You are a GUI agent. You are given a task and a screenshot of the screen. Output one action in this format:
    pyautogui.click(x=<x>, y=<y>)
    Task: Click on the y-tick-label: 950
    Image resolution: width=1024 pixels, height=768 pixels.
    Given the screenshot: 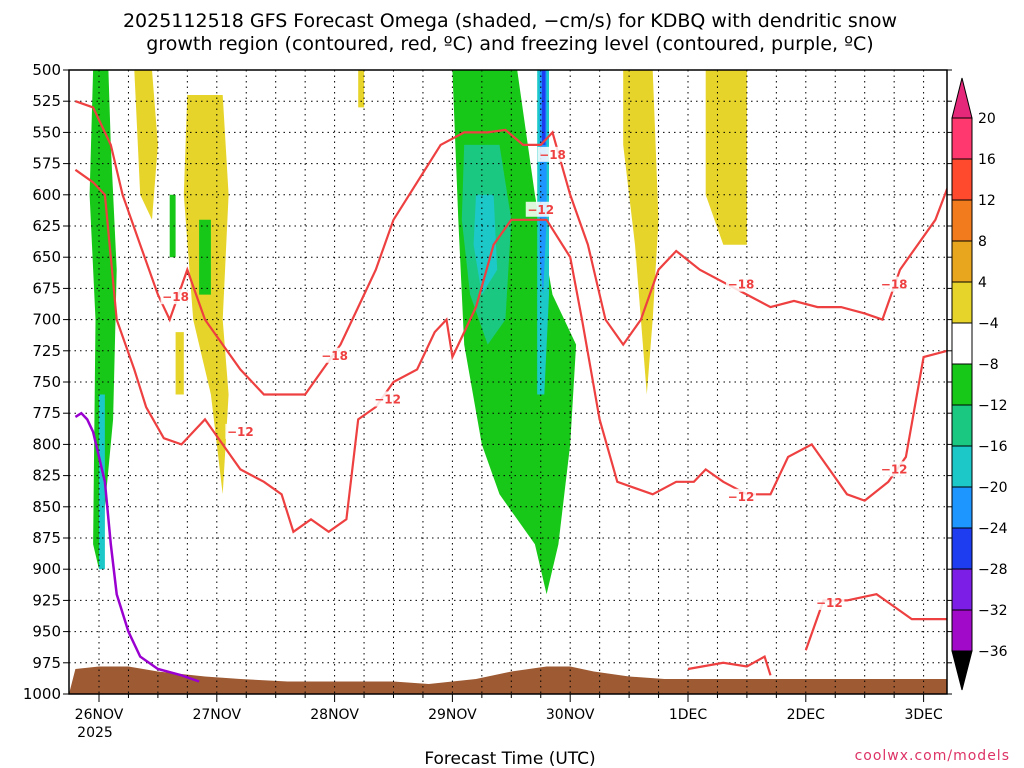 What is the action you would take?
    pyautogui.click(x=46, y=632)
    